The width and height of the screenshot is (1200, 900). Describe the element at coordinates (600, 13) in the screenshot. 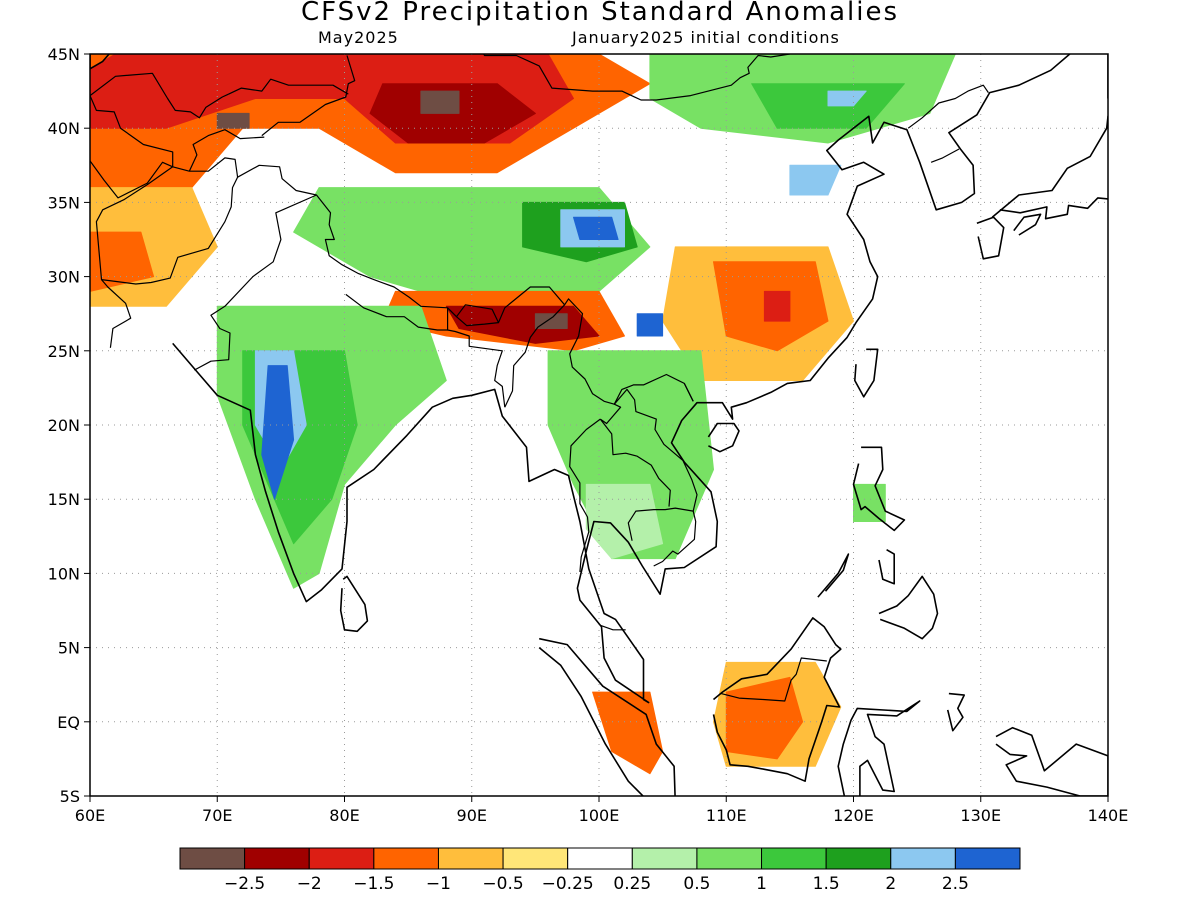

I see `map-title: CFSv2 Precipitation Standard Anomalies` at that location.